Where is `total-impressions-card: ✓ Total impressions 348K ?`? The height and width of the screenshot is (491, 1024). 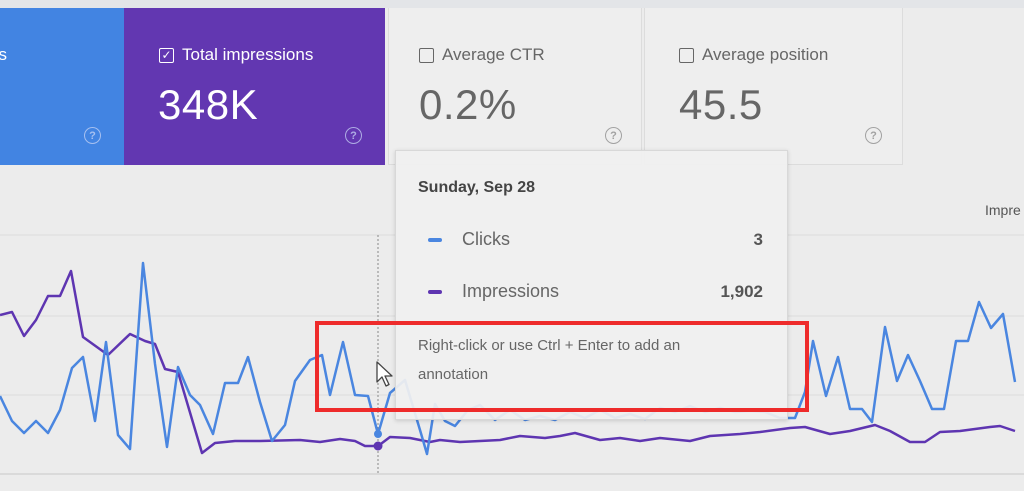 total-impressions-card: ✓ Total impressions 348K ? is located at coordinates (254, 86).